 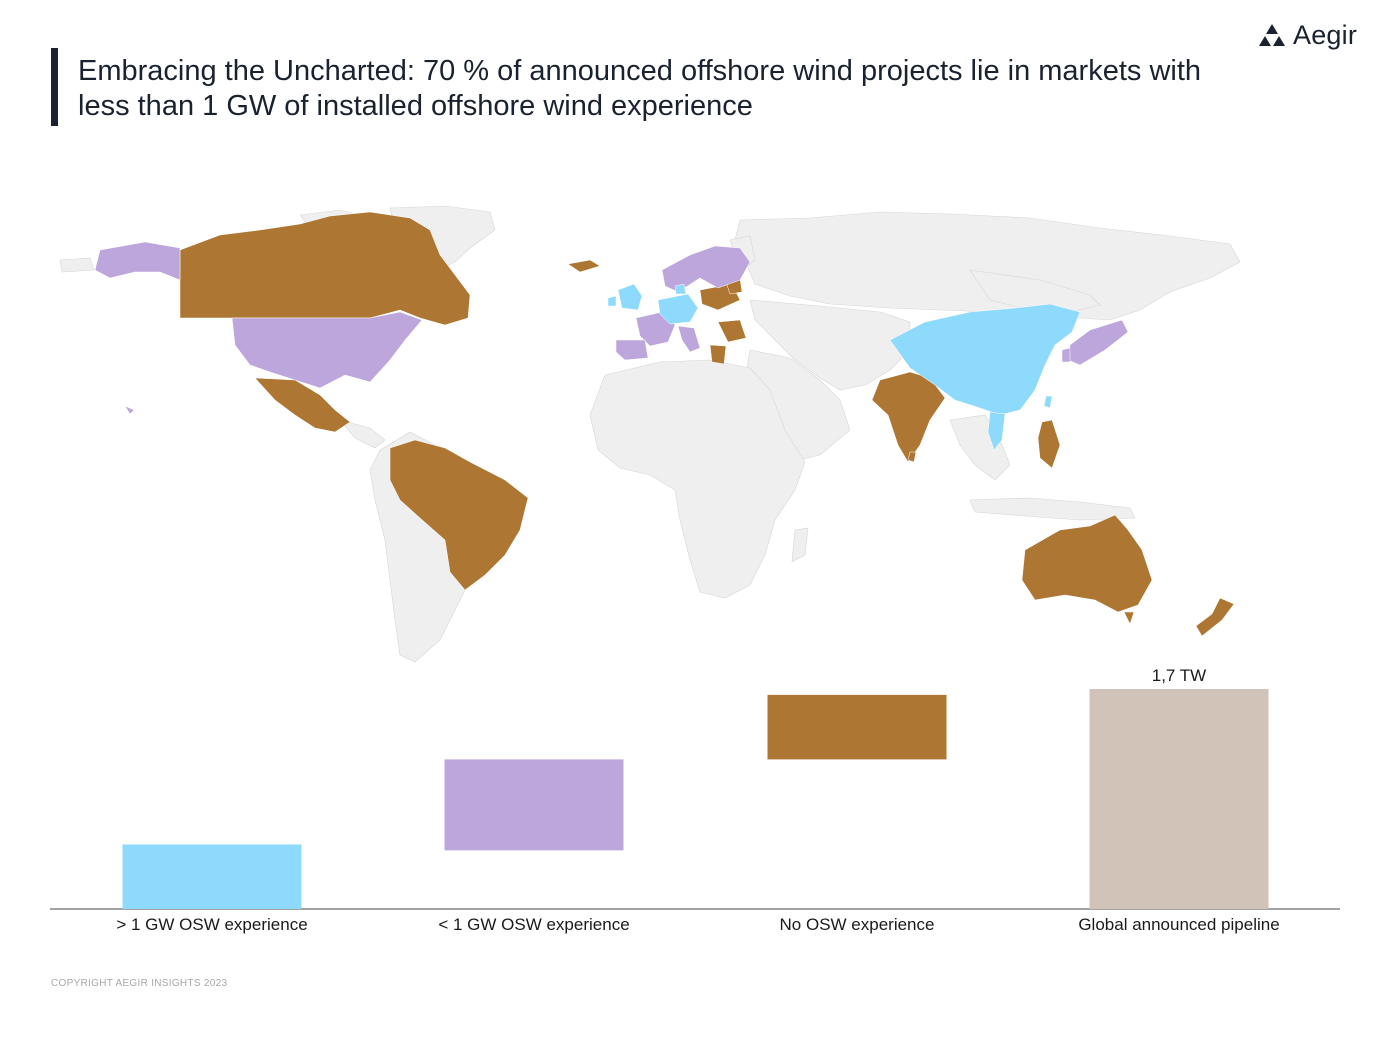 What do you see at coordinates (632, 350) in the screenshot?
I see `map-iberia` at bounding box center [632, 350].